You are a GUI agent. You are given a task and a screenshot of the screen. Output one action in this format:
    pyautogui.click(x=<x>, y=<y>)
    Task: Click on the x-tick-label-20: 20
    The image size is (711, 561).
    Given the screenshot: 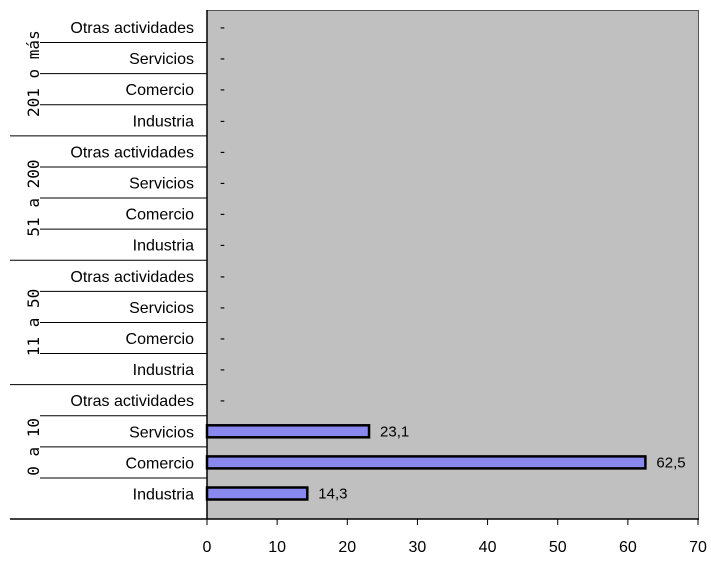 What is the action you would take?
    pyautogui.click(x=347, y=547)
    